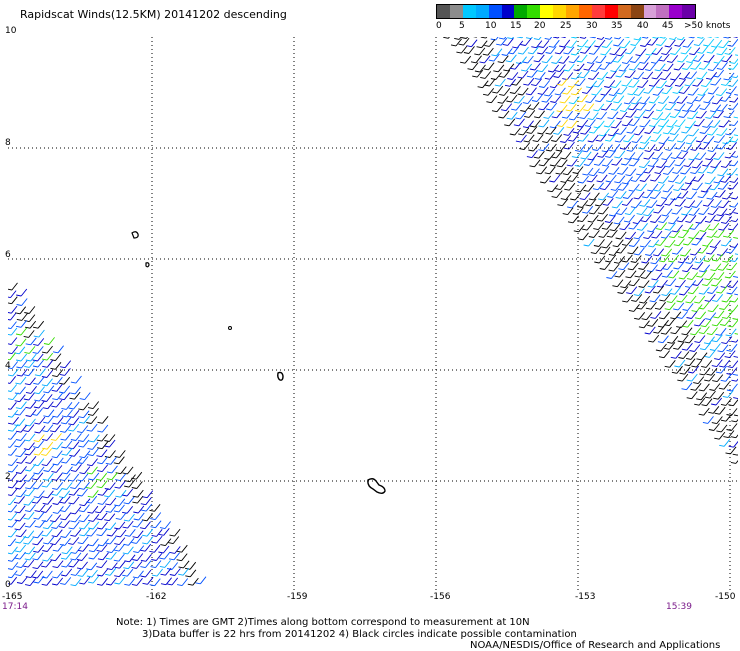 The image size is (740, 651). What do you see at coordinates (376, 486) in the screenshot?
I see `island-outline` at bounding box center [376, 486].